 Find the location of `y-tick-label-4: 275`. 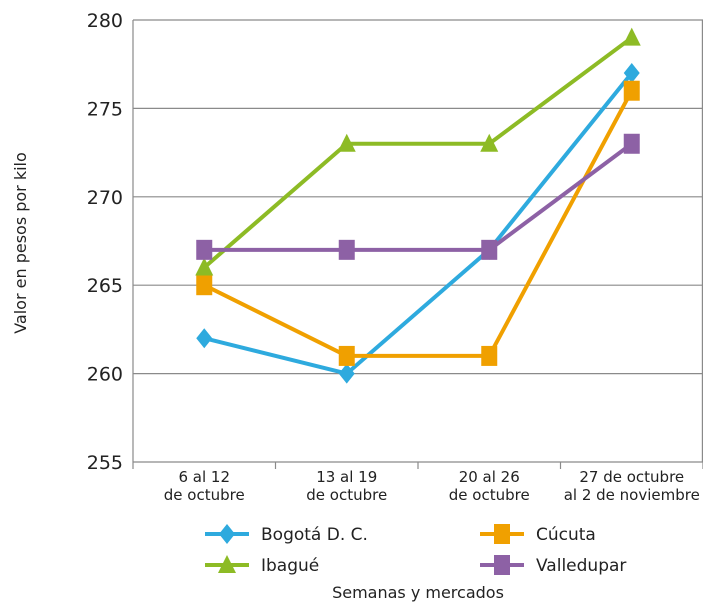

y-tick-label-4: 275 is located at coordinates (105, 109).